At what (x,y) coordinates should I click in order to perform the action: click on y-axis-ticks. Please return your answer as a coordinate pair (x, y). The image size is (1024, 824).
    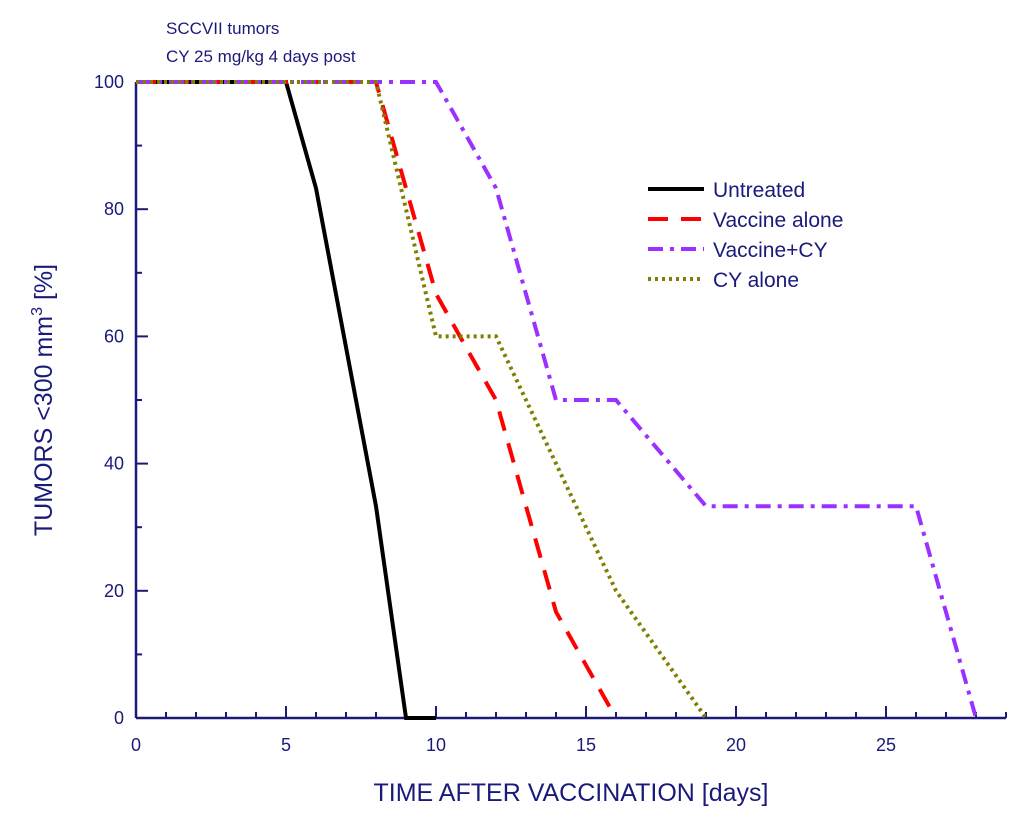
    Looking at the image, I should click on (142, 400).